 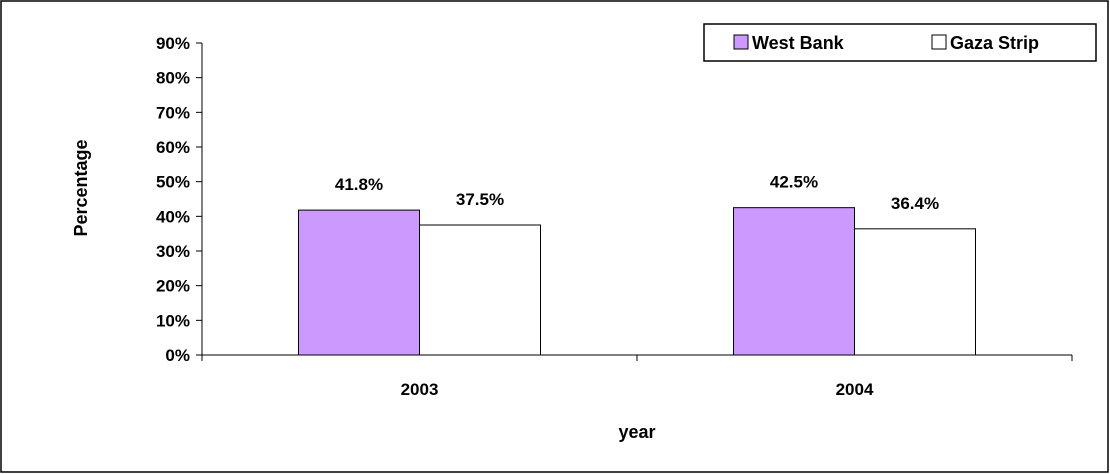 What do you see at coordinates (177, 355) in the screenshot?
I see `y-tick-label: 0%` at bounding box center [177, 355].